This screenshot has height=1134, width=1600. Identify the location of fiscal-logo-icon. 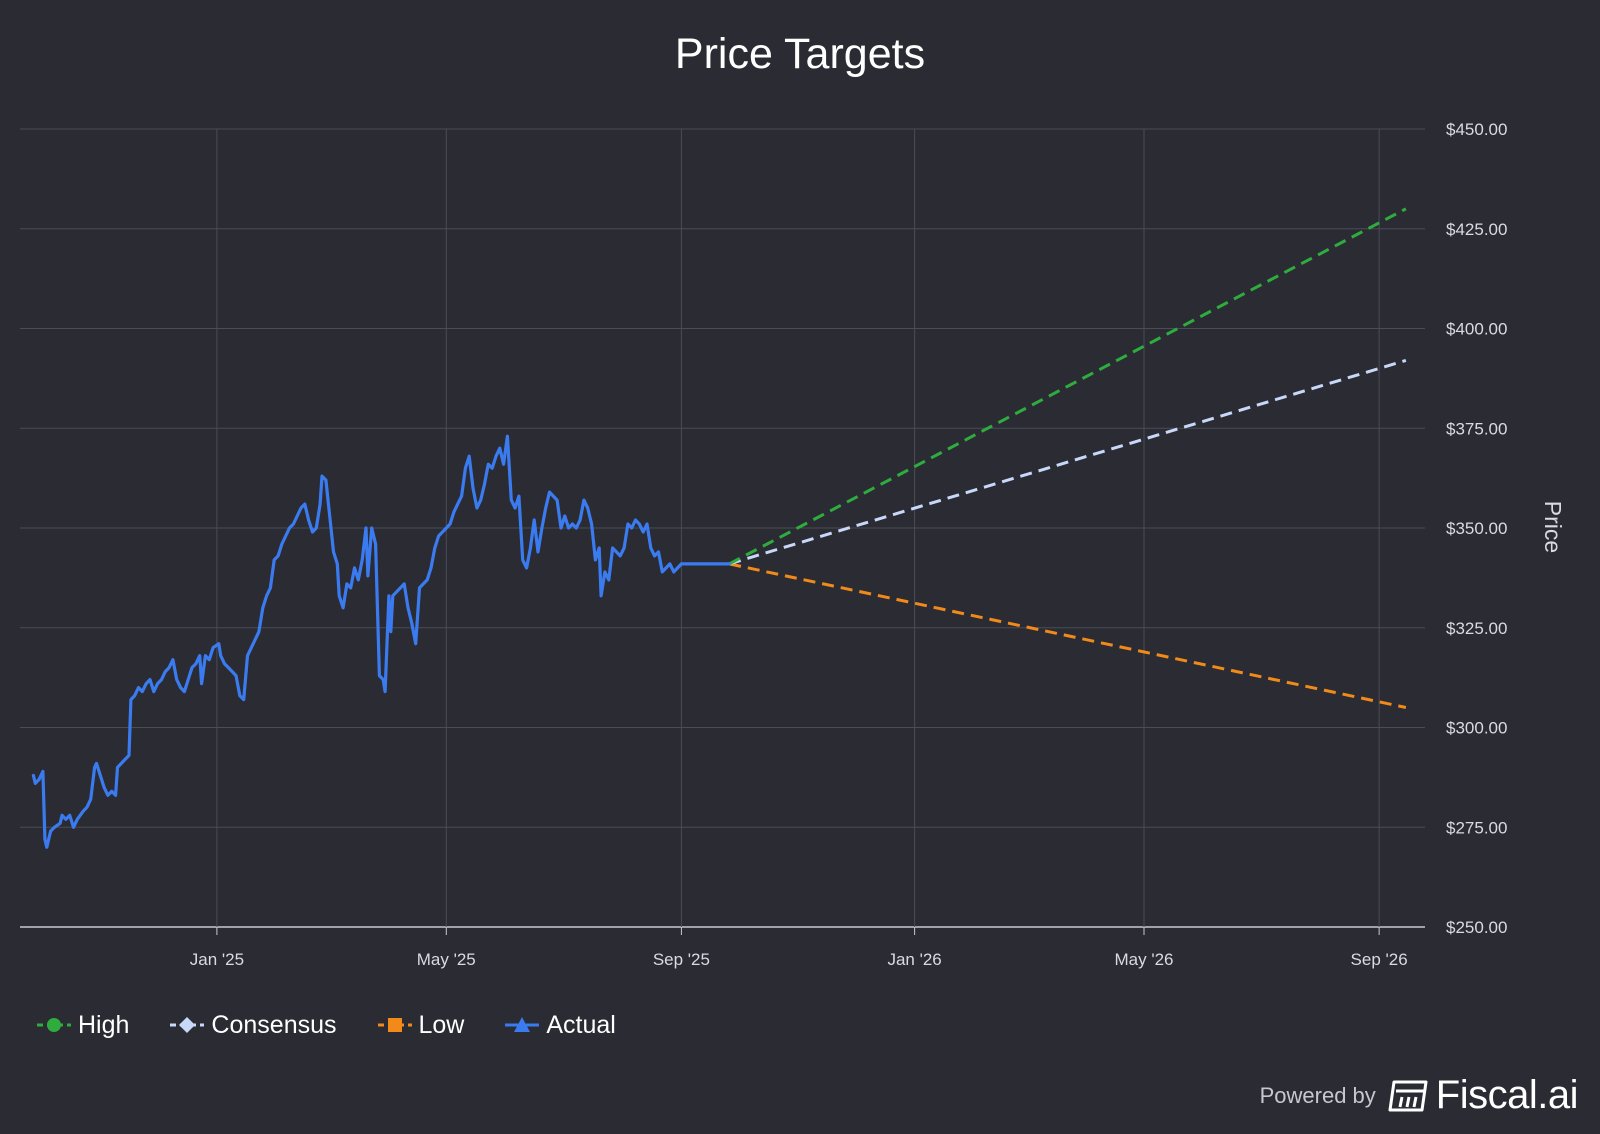
(1408, 1095).